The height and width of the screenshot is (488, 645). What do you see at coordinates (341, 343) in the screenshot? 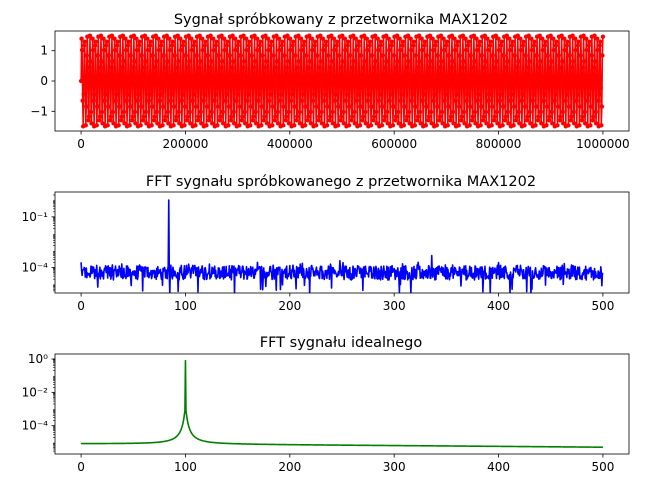
I see `chart-title: FFT sygnału idealnego` at bounding box center [341, 343].